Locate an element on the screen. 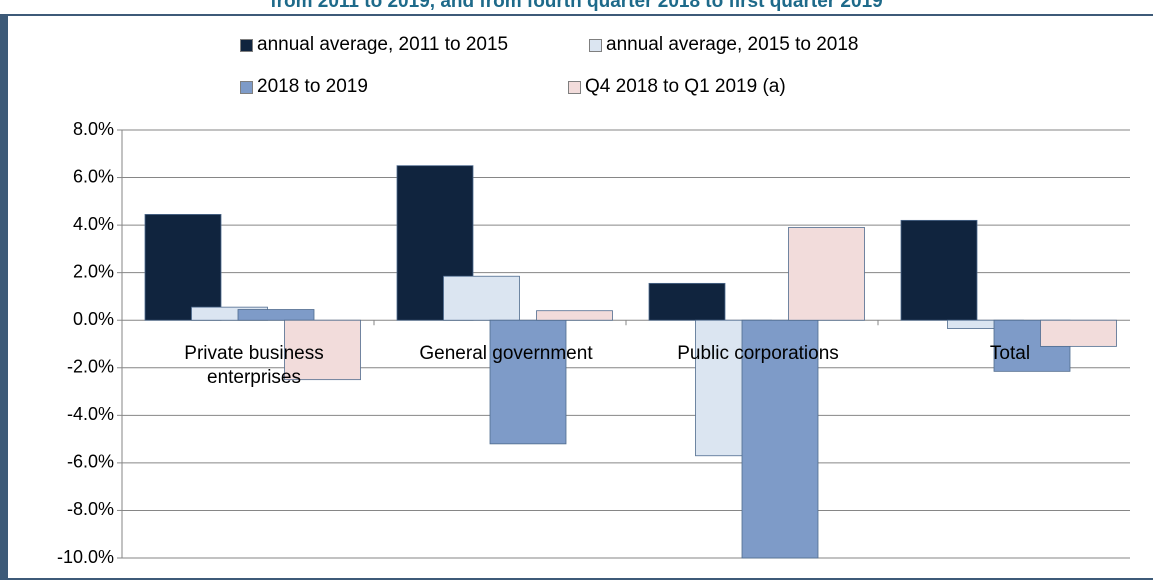  y-tick-label: 0.0% is located at coordinates (93, 319).